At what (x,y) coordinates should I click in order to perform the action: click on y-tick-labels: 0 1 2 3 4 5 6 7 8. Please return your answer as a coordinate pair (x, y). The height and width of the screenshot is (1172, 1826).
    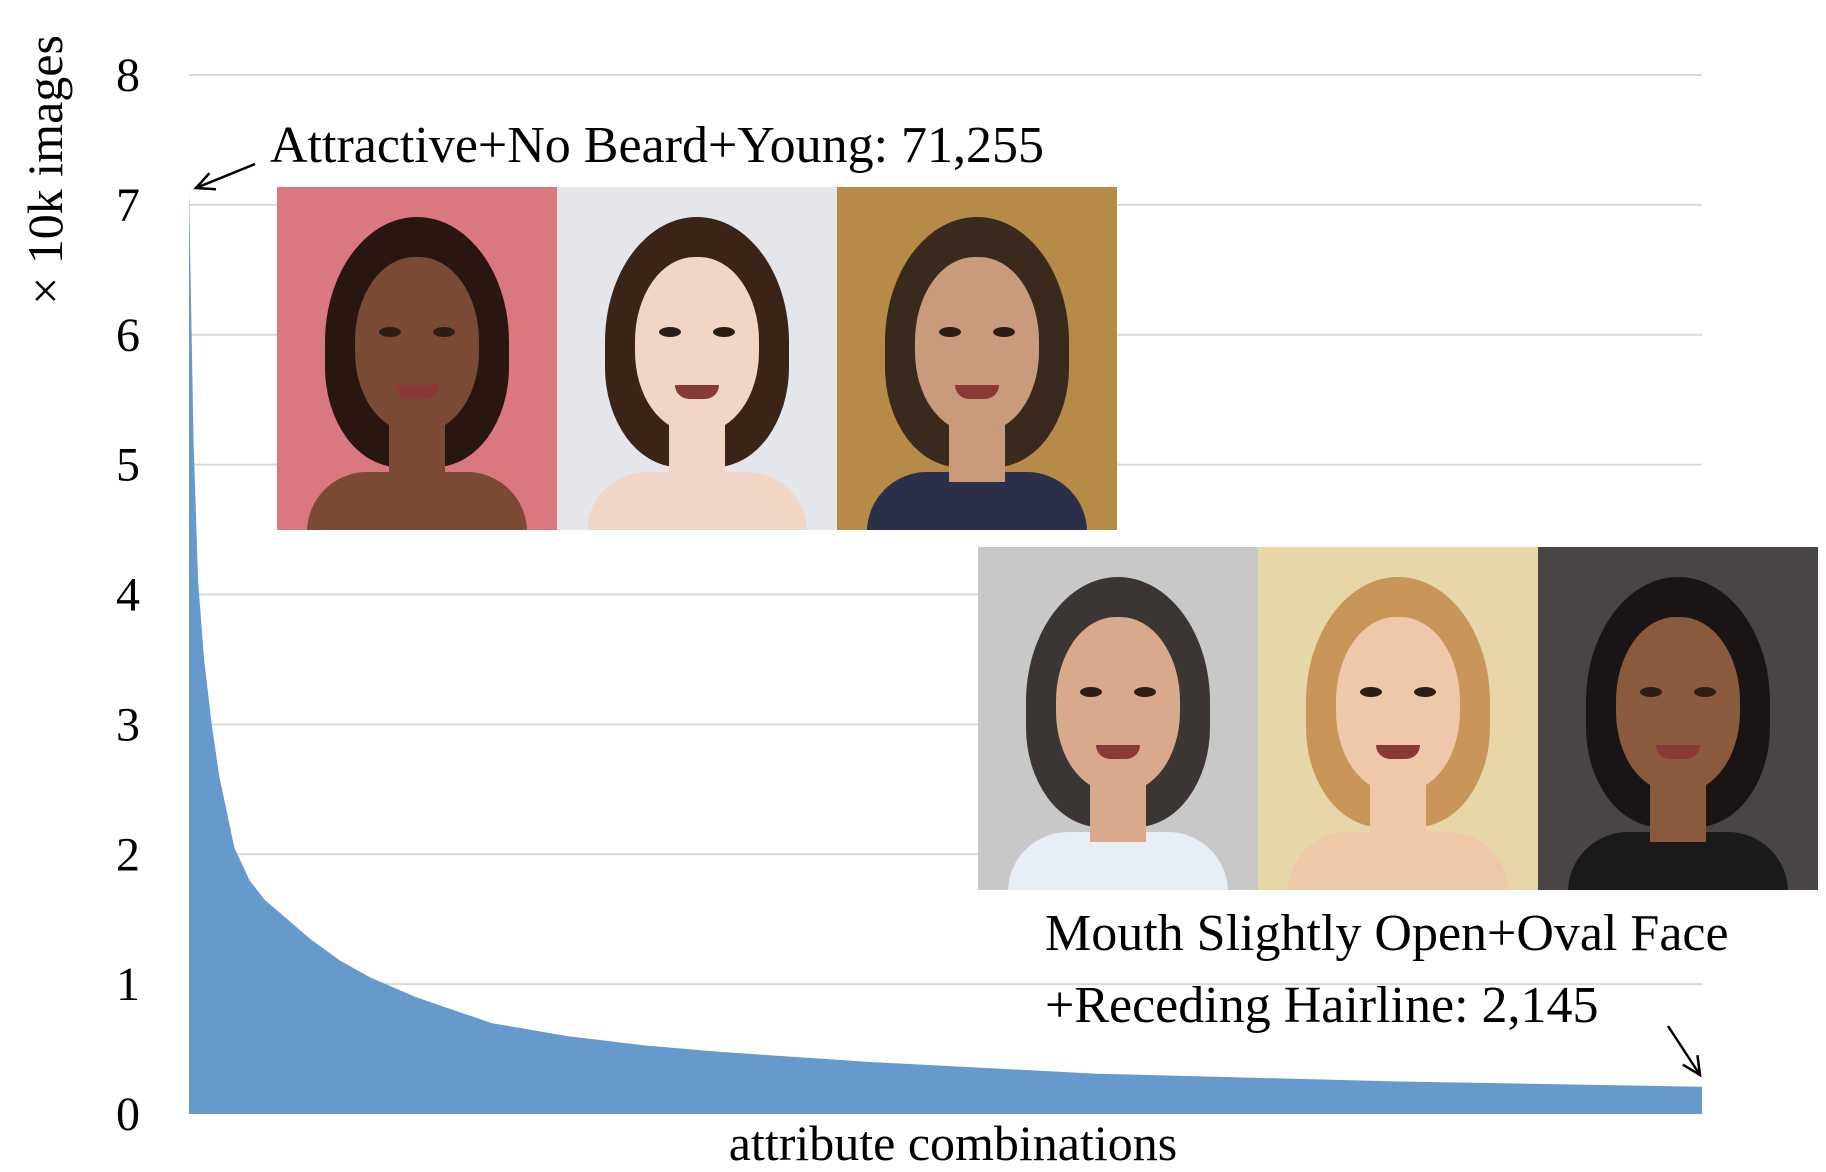
    Looking at the image, I should click on (128, 595).